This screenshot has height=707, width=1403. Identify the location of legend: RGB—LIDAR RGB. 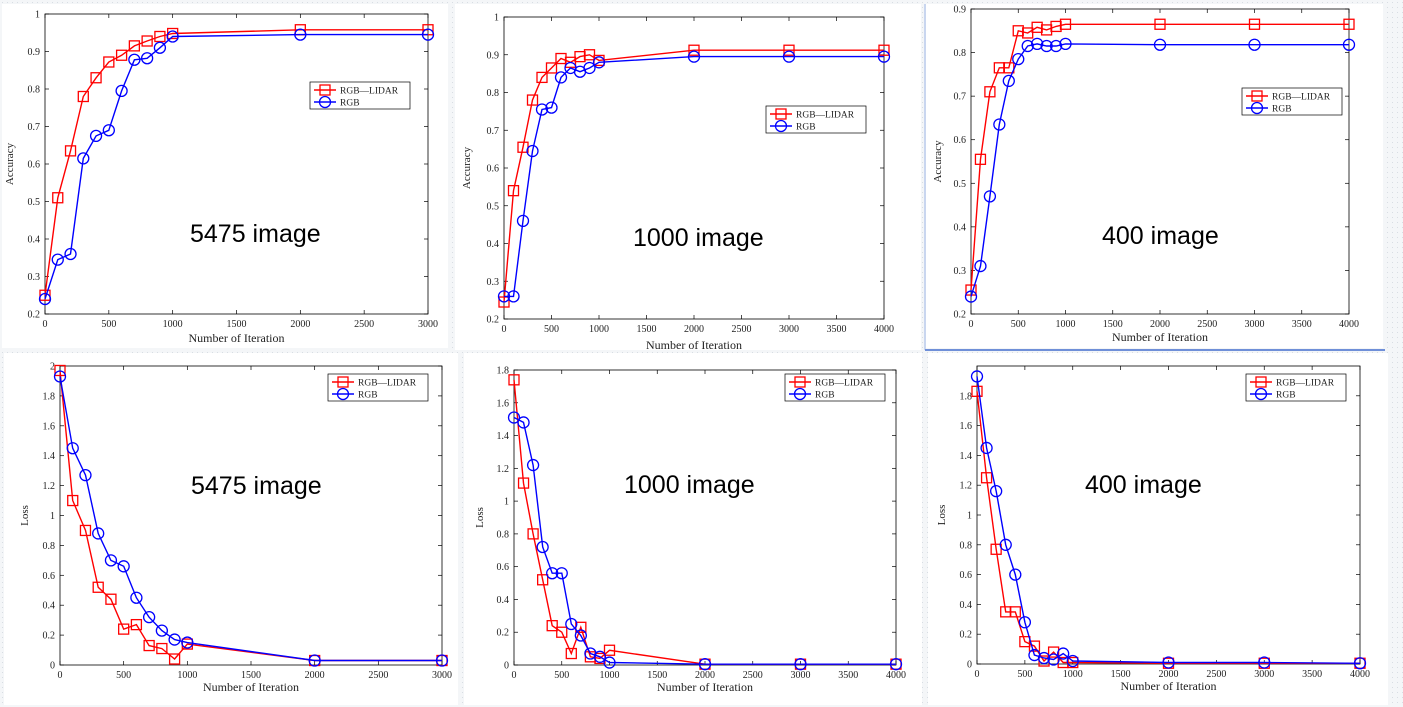
(835, 387).